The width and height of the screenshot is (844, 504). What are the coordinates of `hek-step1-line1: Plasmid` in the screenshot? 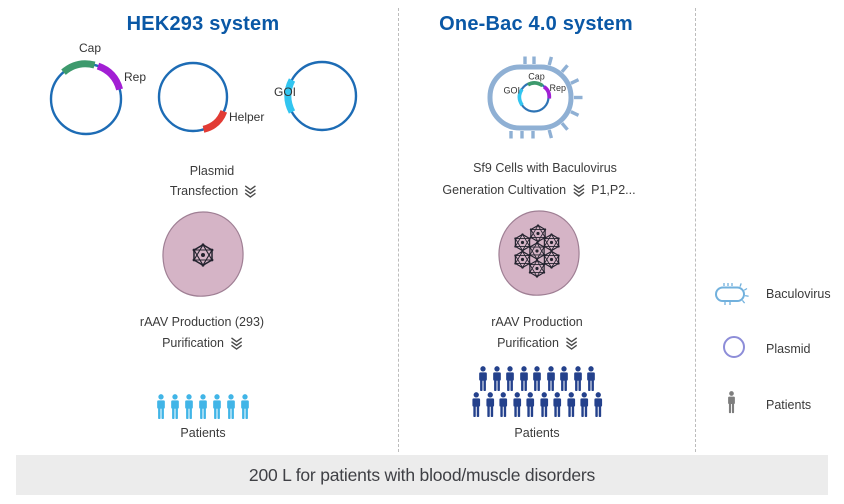 It's located at (212, 171).